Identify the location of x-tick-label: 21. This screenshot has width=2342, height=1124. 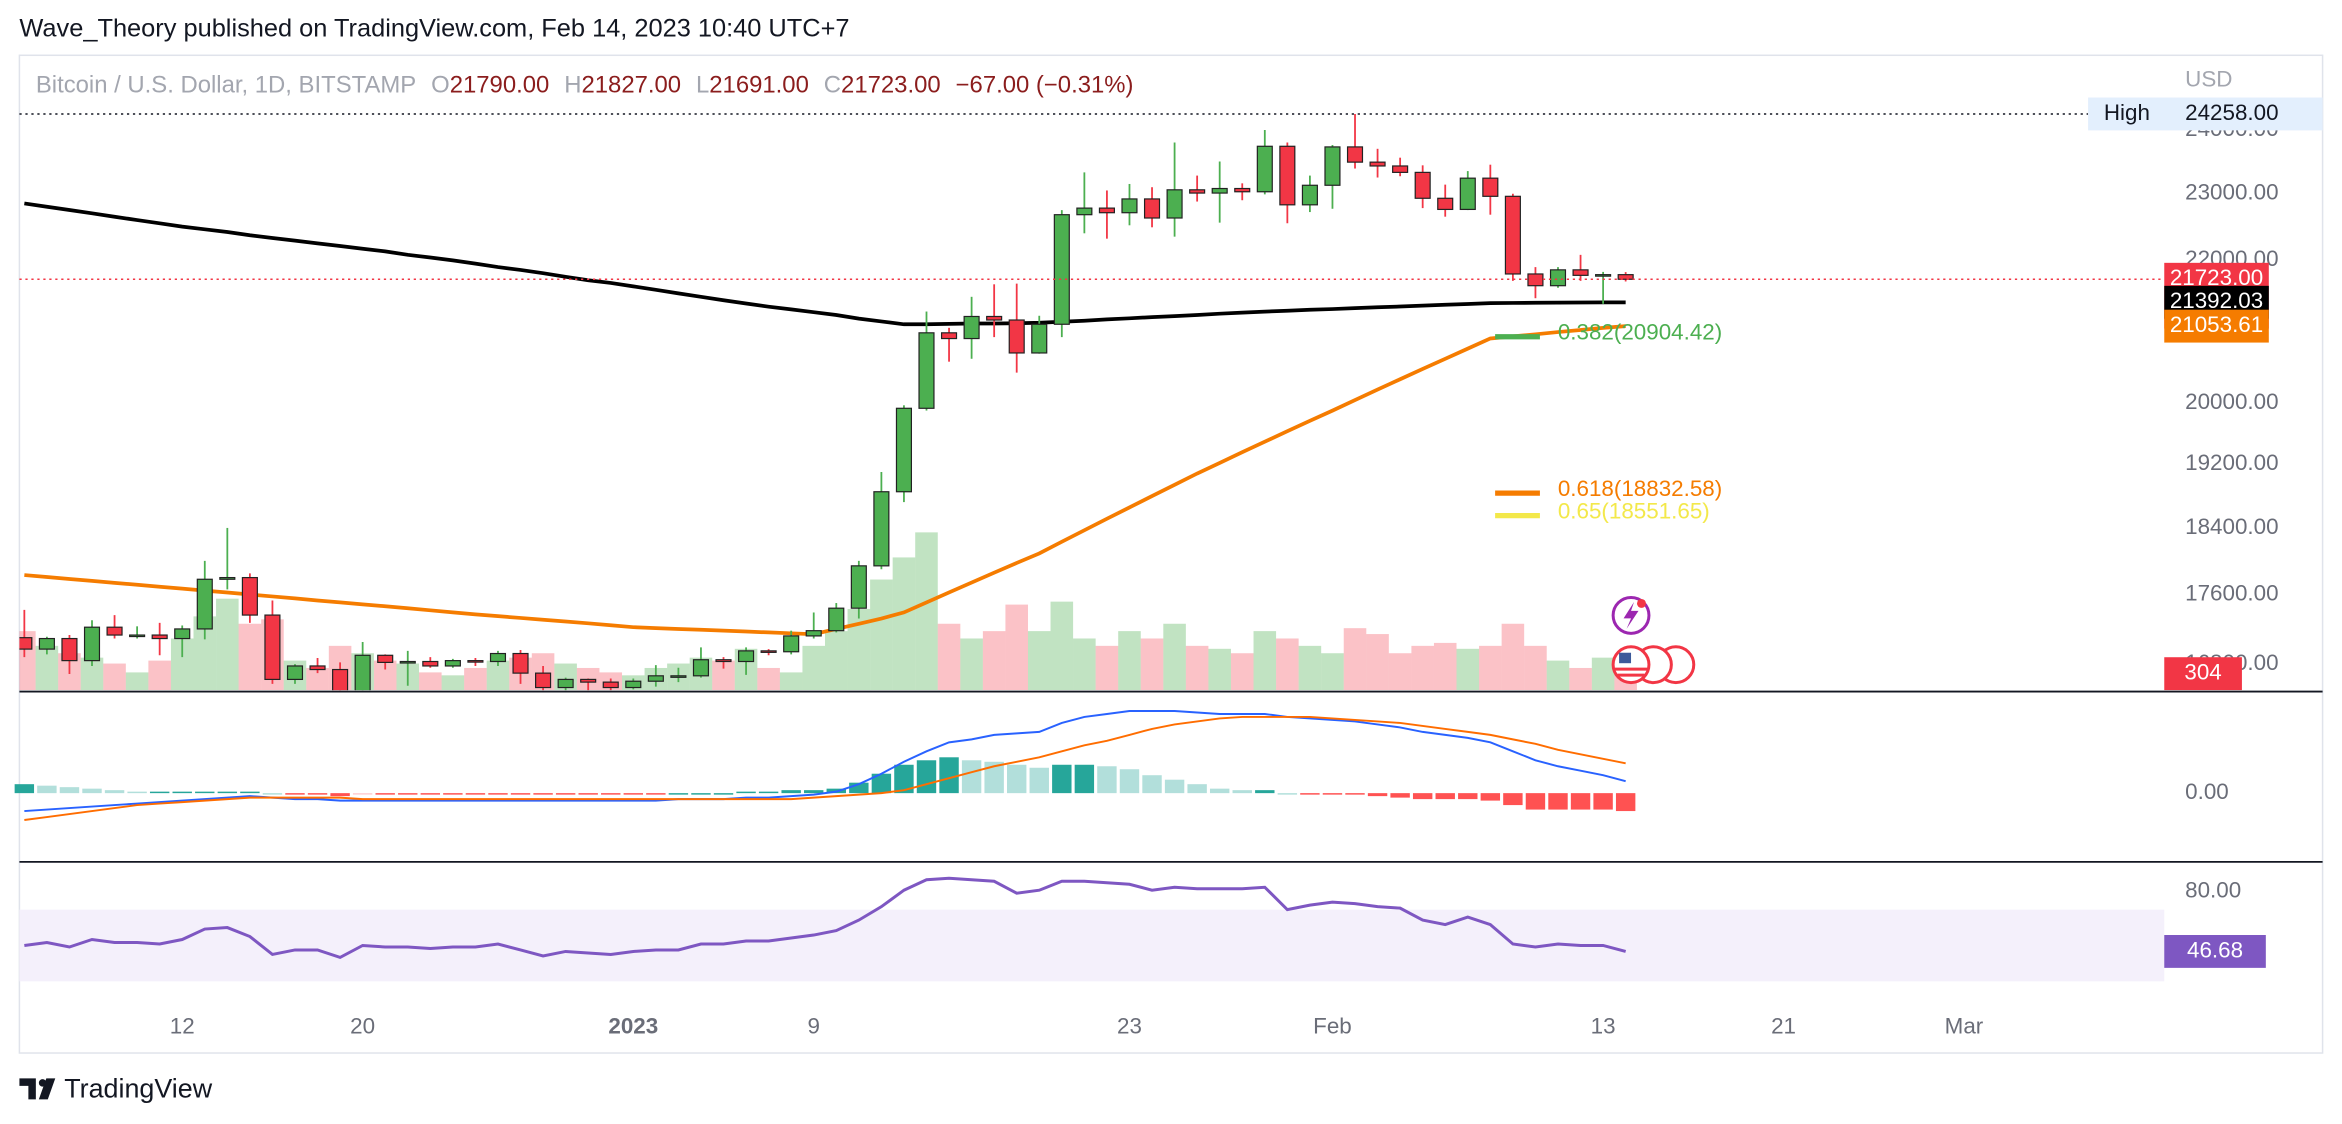
(1783, 1026).